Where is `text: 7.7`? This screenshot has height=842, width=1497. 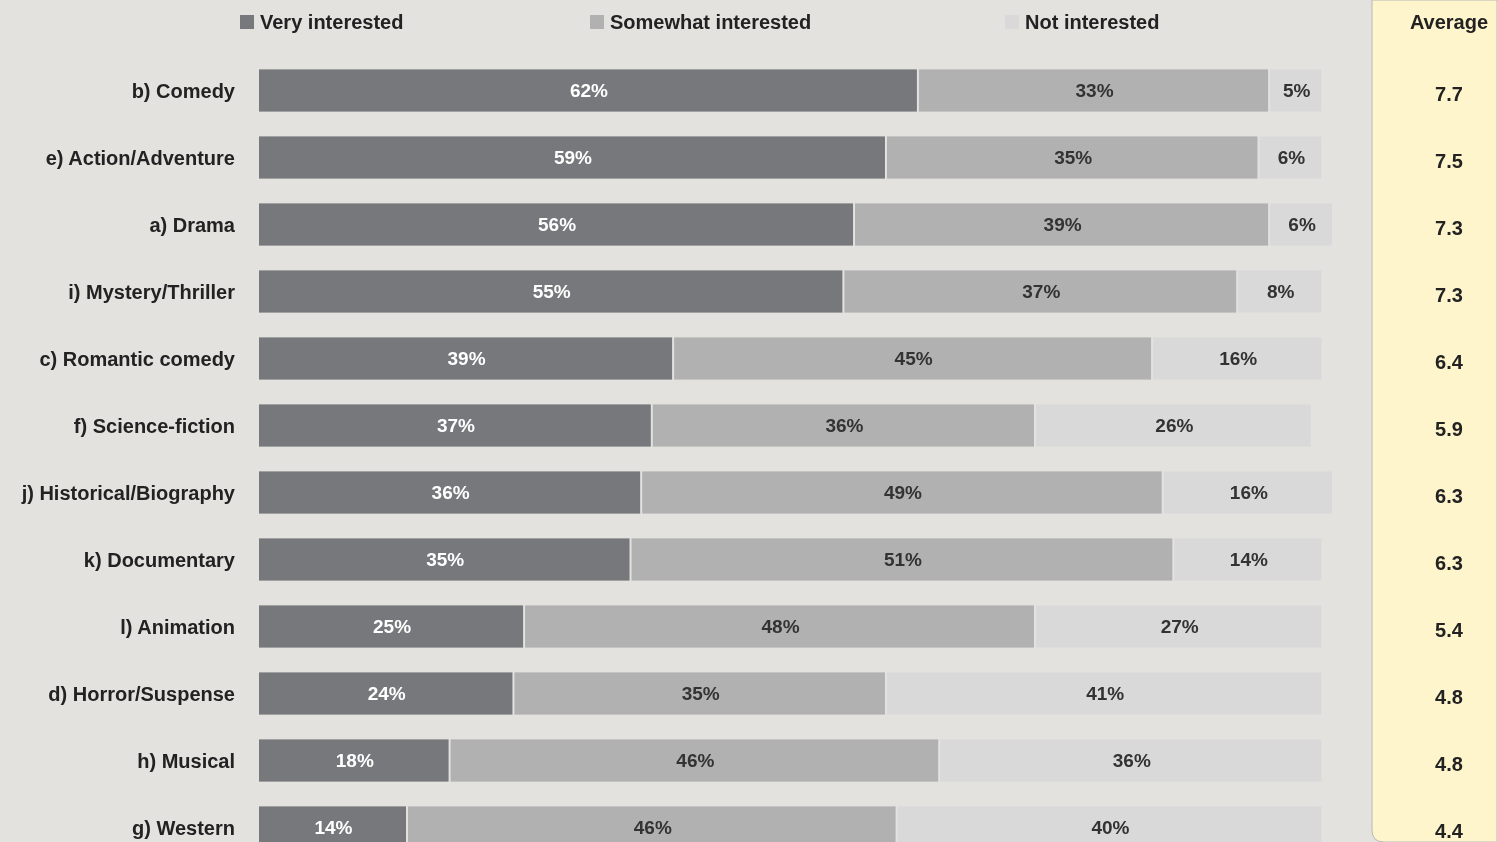 text: 7.7 is located at coordinates (1449, 93).